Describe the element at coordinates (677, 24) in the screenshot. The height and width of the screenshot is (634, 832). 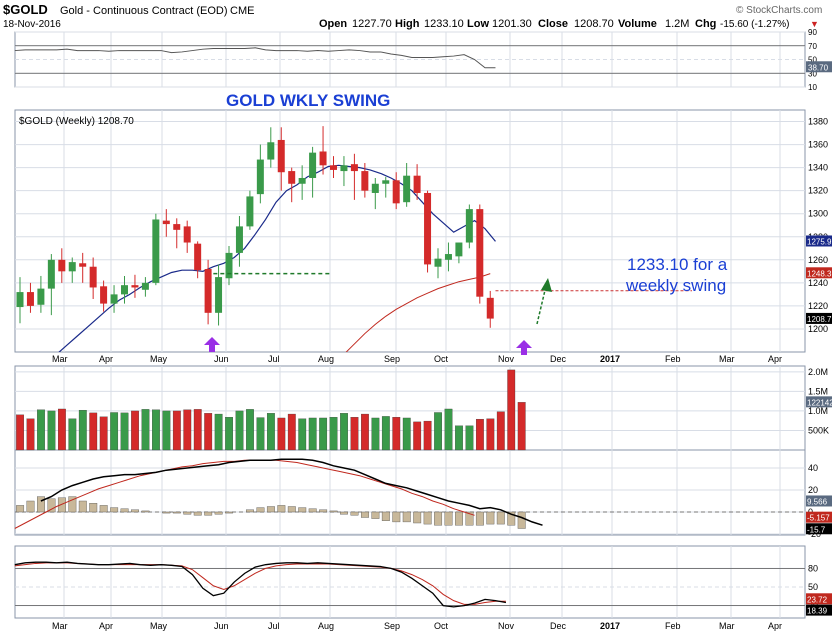
I see `volume-value: 1.2M` at that location.